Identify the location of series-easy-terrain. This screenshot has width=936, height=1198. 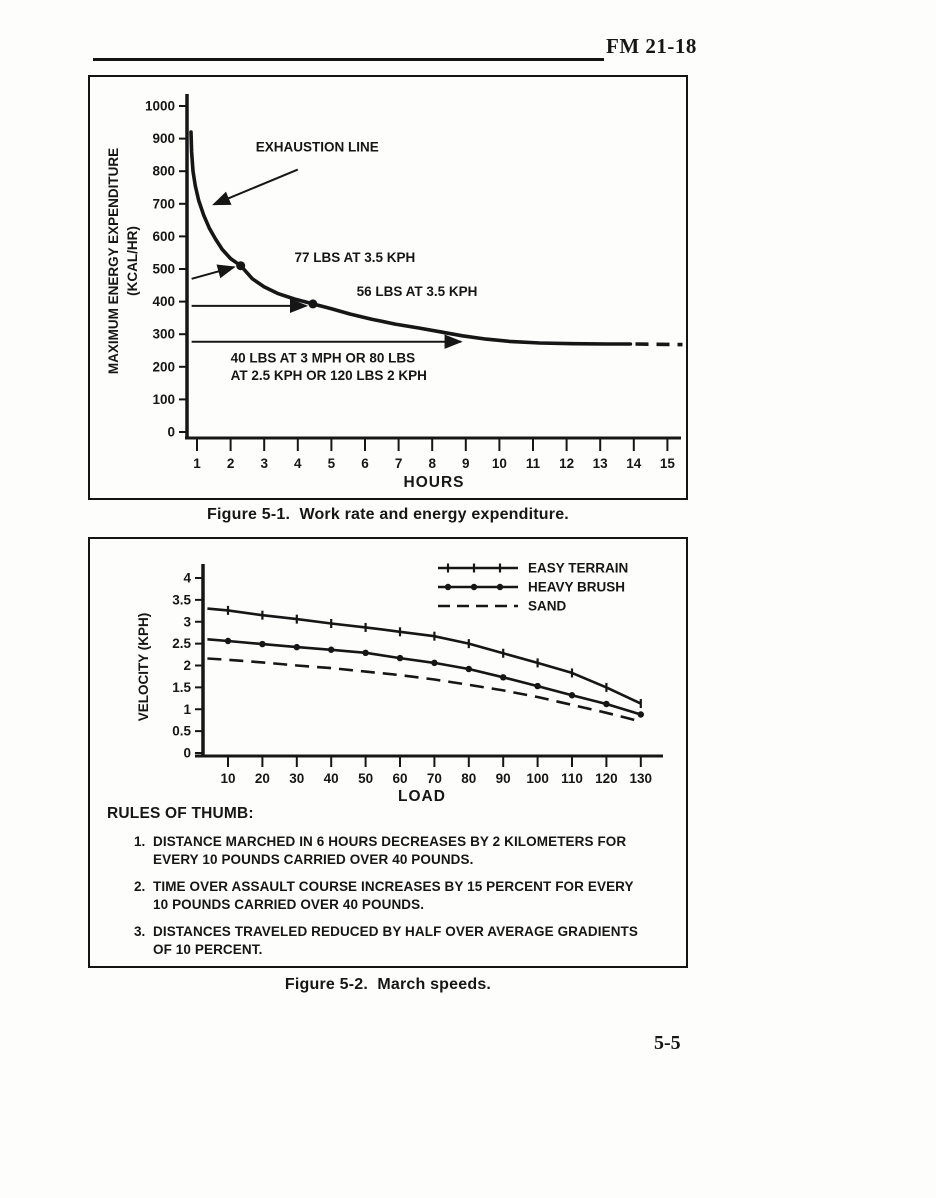
(424, 657).